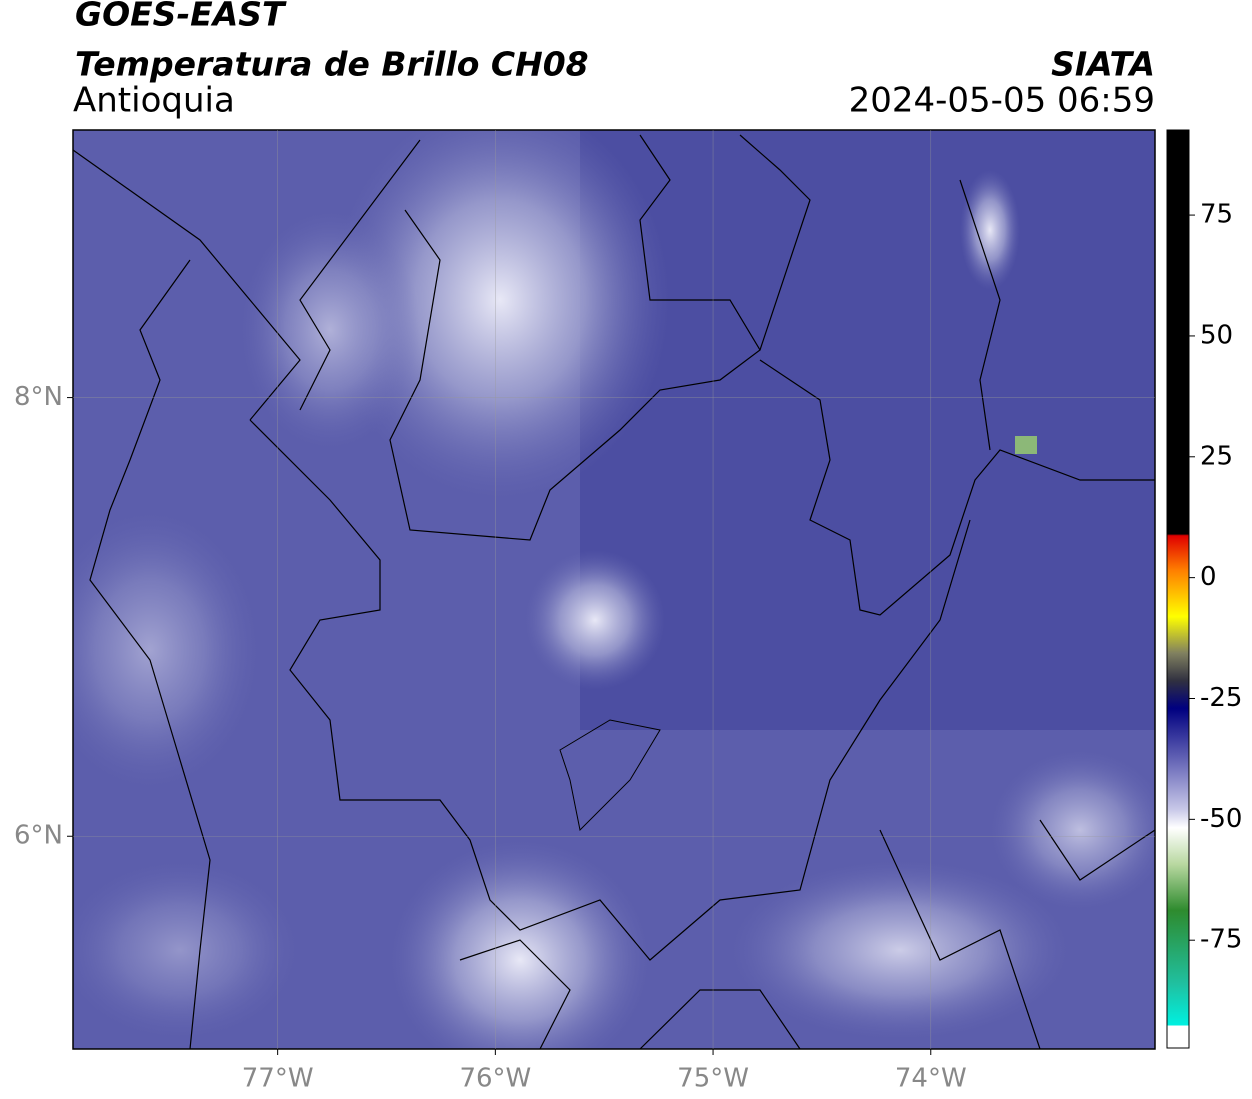 The image size is (1252, 1099). I want to click on datetime: 2024-05-05 06:59, so click(1002, 101).